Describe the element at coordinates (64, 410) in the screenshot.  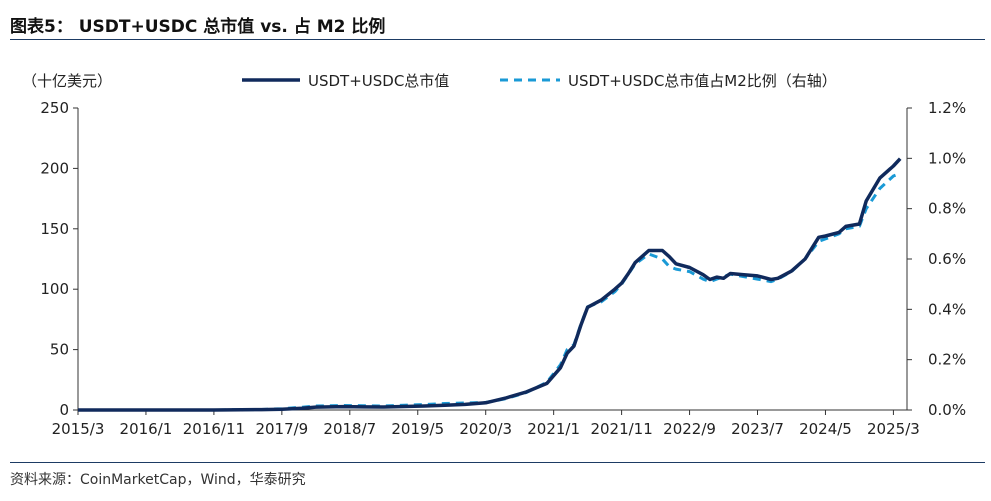
I see `y-tick-label: 0` at that location.